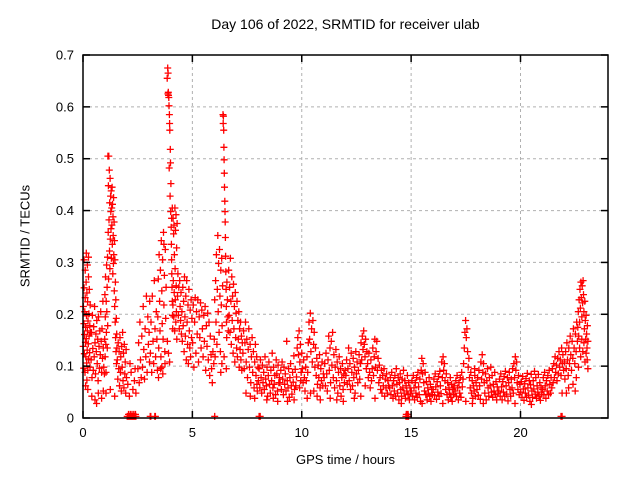 The image size is (640, 480). I want to click on x-axis-title: GPS time / hours, so click(345, 459).